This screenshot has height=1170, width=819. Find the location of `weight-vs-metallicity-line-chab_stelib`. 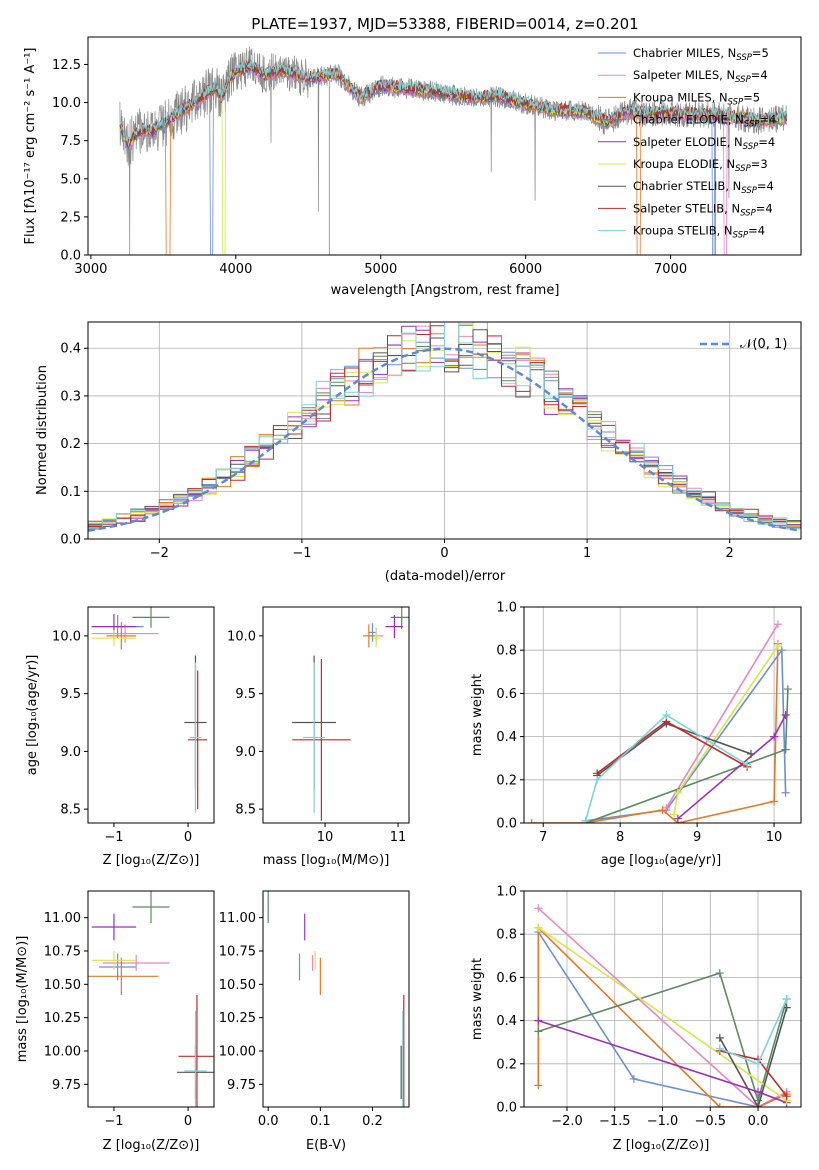

weight-vs-metallicity-line-chab_stelib is located at coordinates (753, 1057).